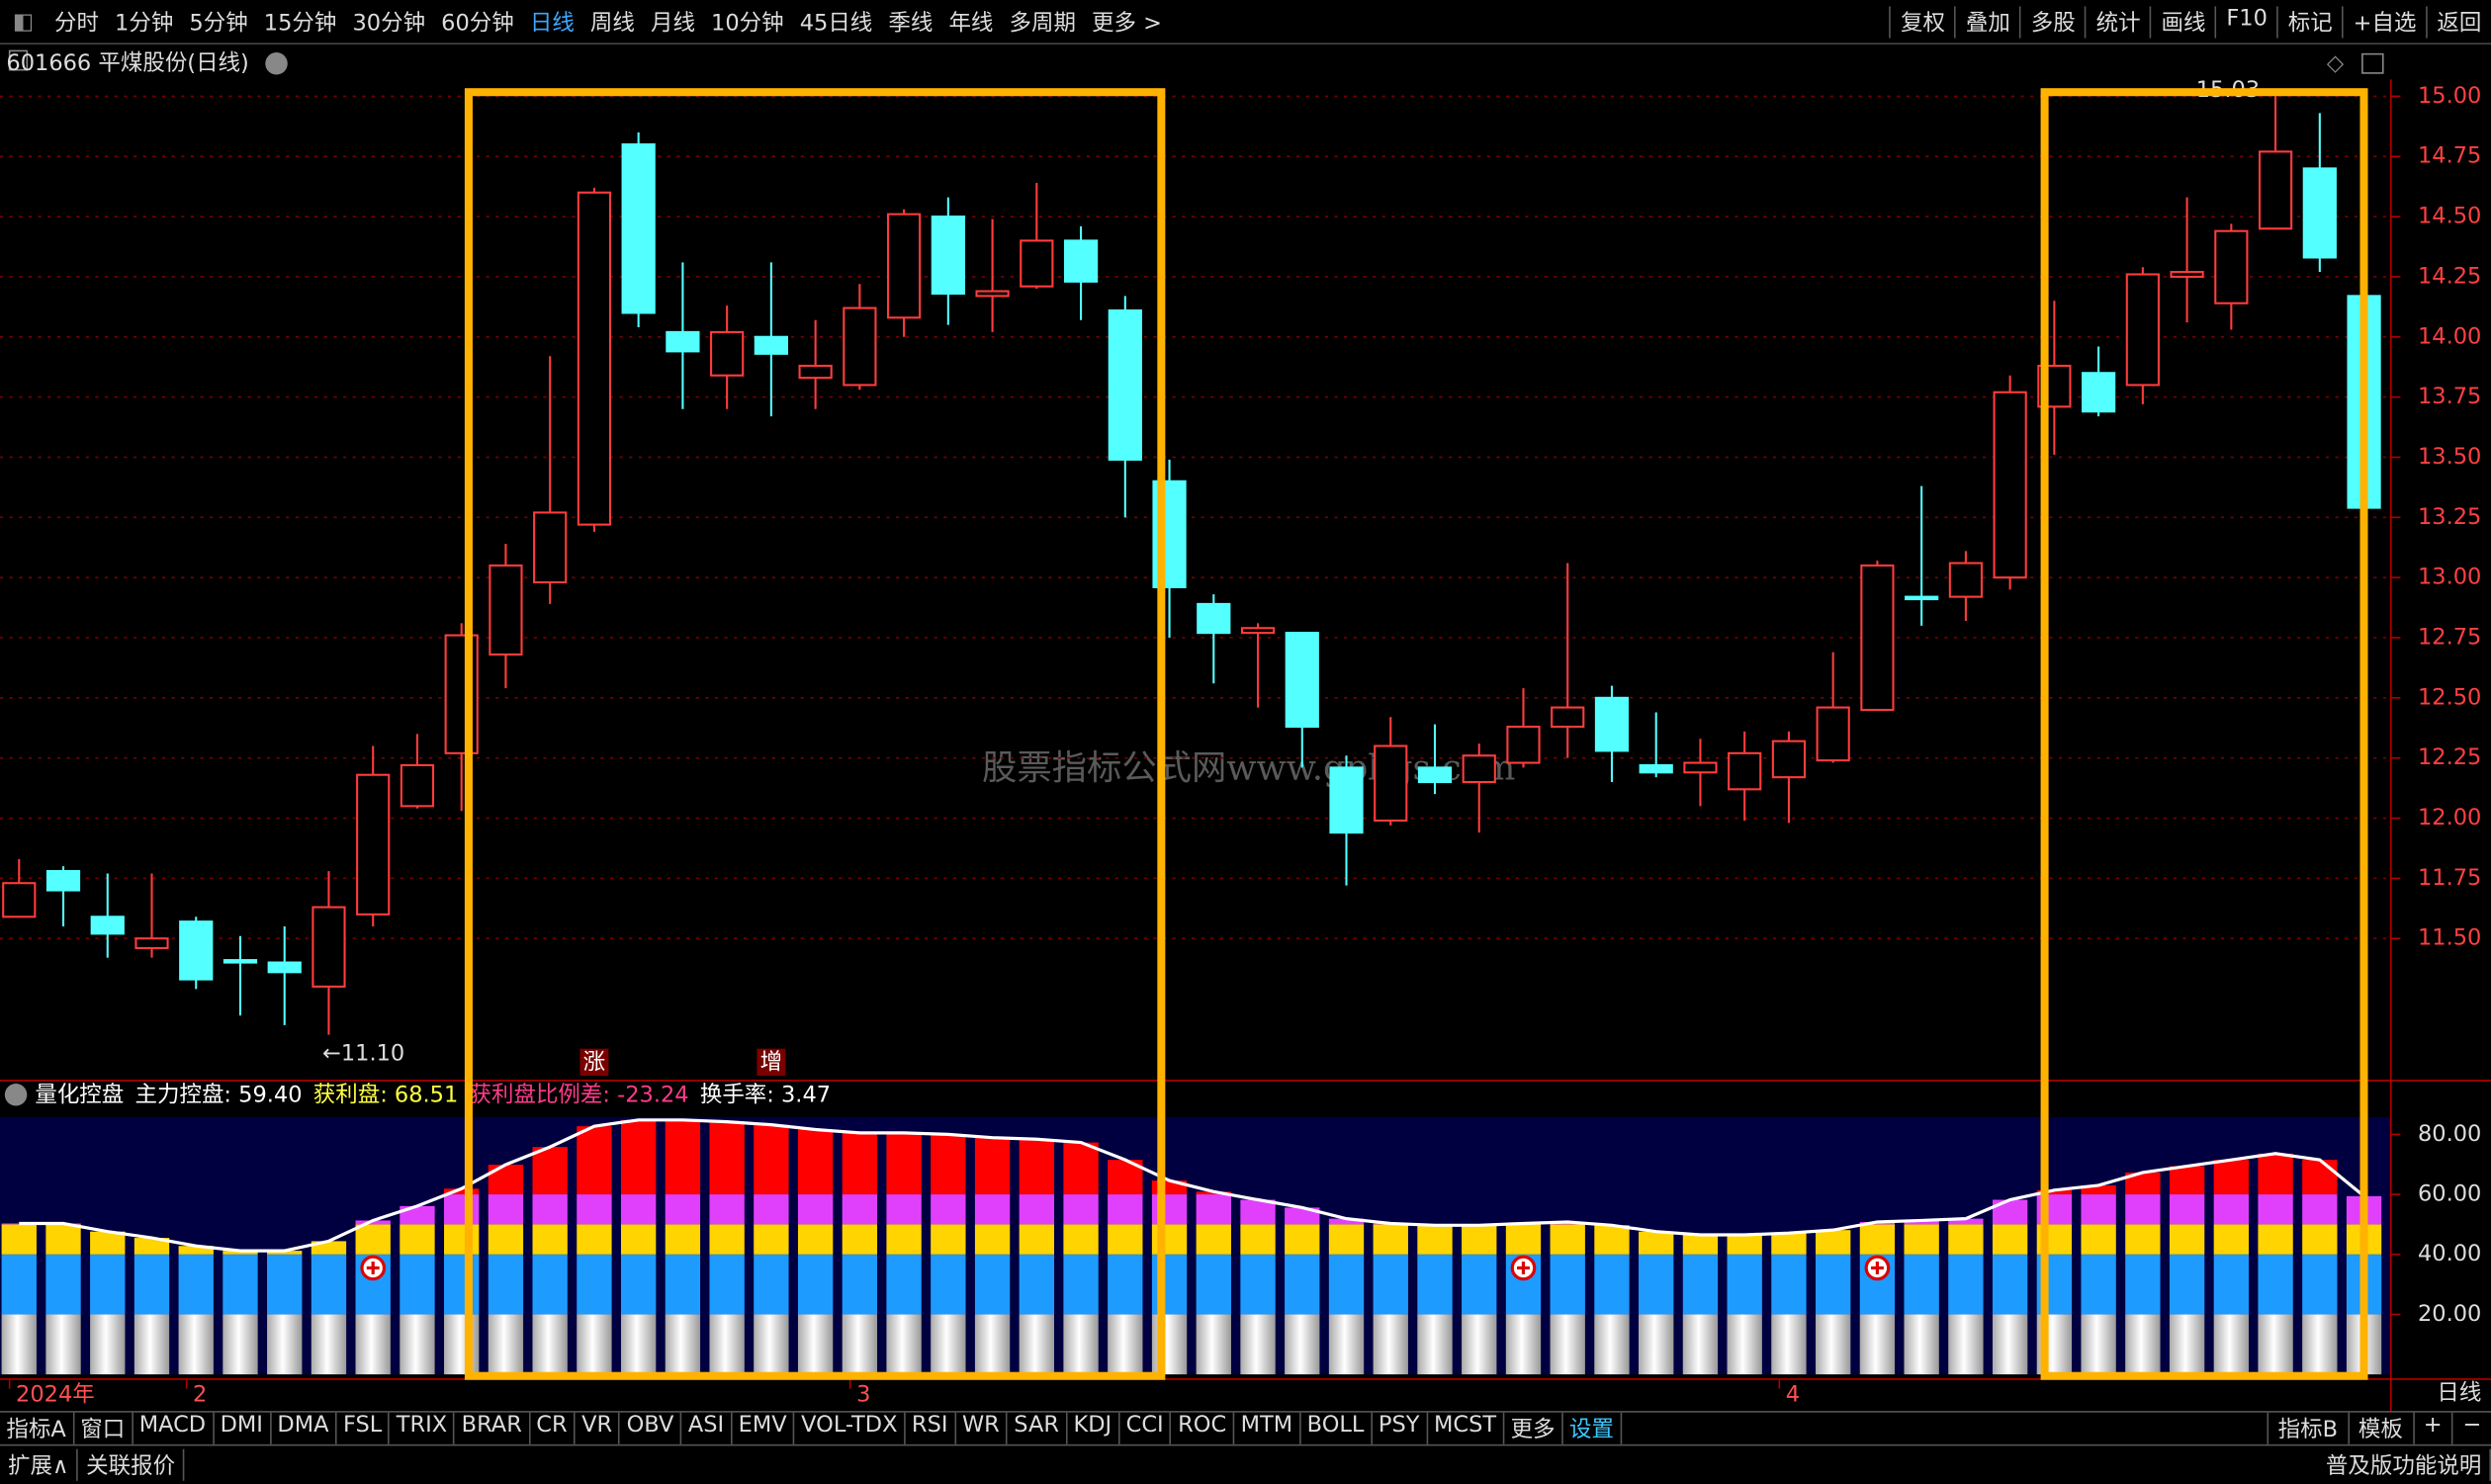  I want to click on period-button: 1分钟, so click(144, 23).